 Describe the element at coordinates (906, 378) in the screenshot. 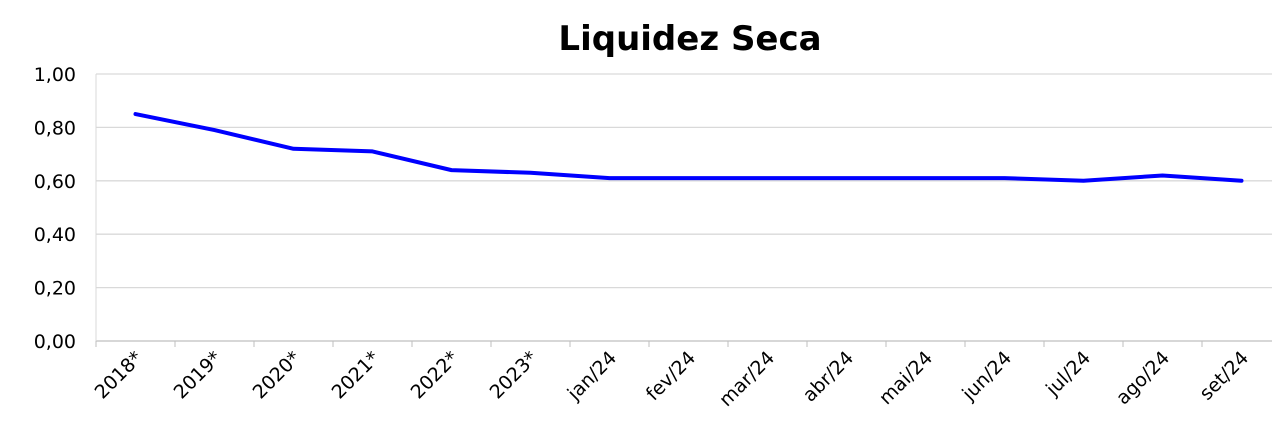

I see `x-tick-label: mai/24` at that location.